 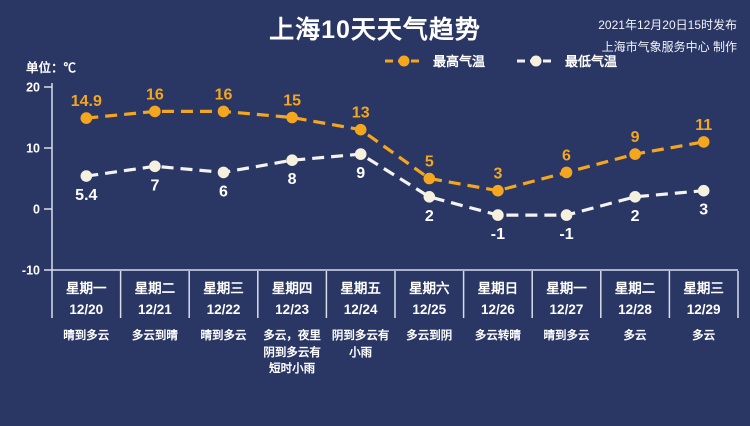 I want to click on min-temp-value-label: 5.4, so click(x=86, y=195).